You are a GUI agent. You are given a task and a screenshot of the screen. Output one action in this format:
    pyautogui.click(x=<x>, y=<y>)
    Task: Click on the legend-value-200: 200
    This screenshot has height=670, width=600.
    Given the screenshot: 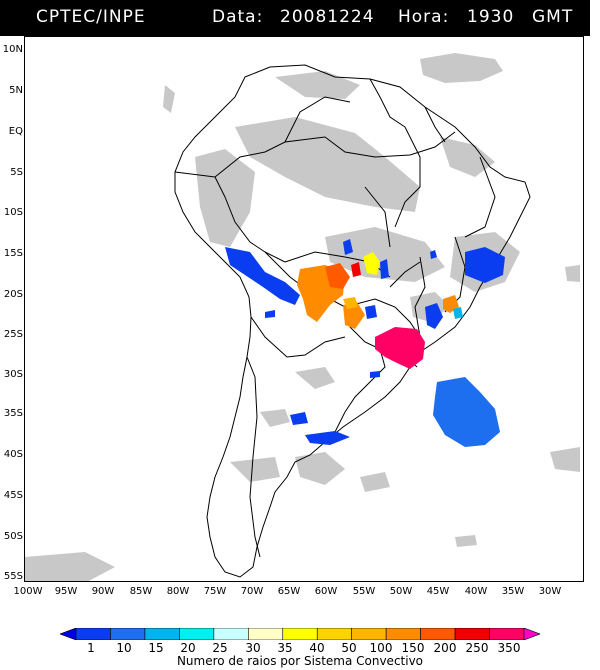 What is the action you would take?
    pyautogui.click(x=445, y=648)
    